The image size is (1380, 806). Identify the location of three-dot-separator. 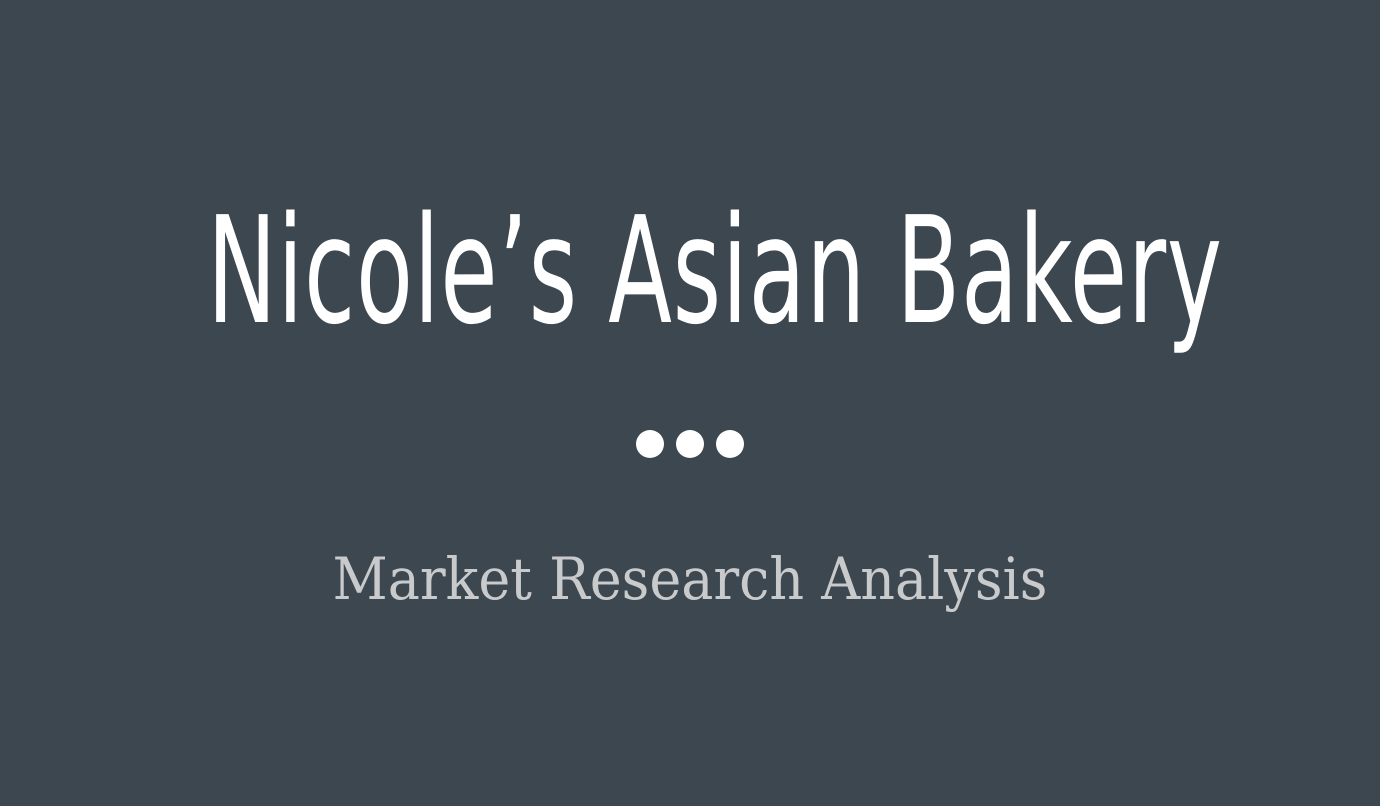
(690, 445).